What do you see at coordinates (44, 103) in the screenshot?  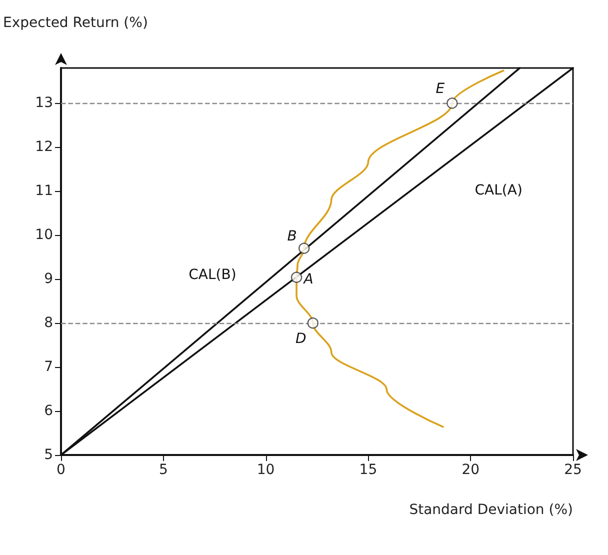 I see `y-tick-label: 13` at bounding box center [44, 103].